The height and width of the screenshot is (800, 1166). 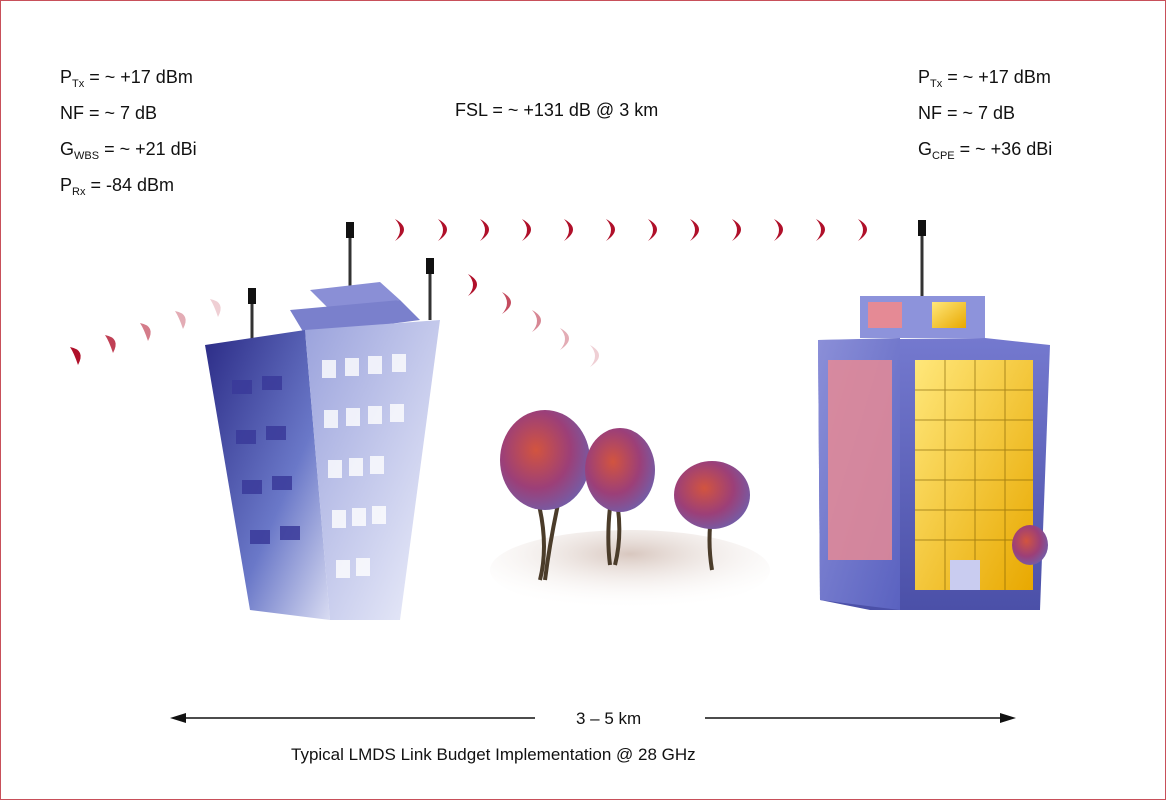 What do you see at coordinates (109, 113) in the screenshot?
I see `left-nf: NF = ~ 7 dB` at bounding box center [109, 113].